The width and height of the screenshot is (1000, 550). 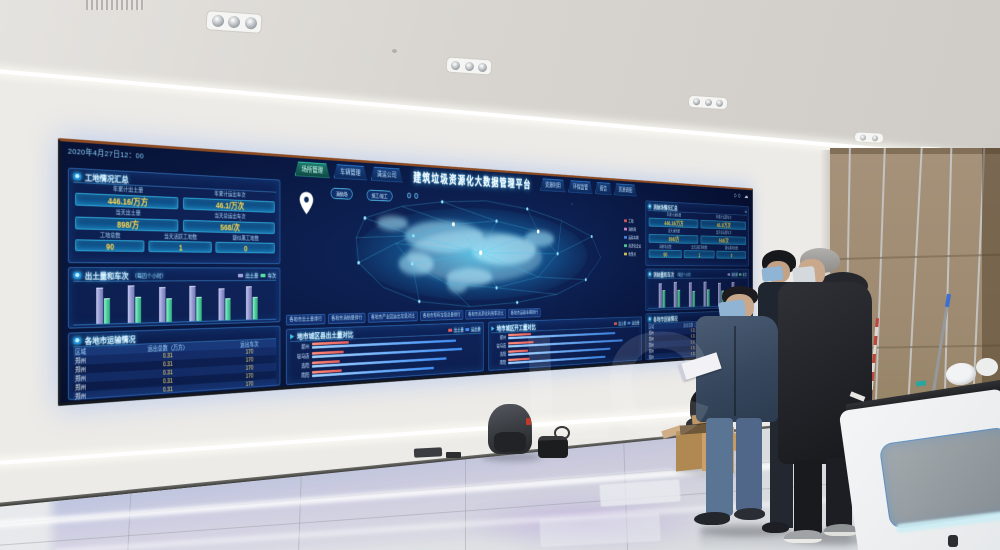 I want to click on stat-cell: 疑似黑工地数 0, so click(x=245, y=244).